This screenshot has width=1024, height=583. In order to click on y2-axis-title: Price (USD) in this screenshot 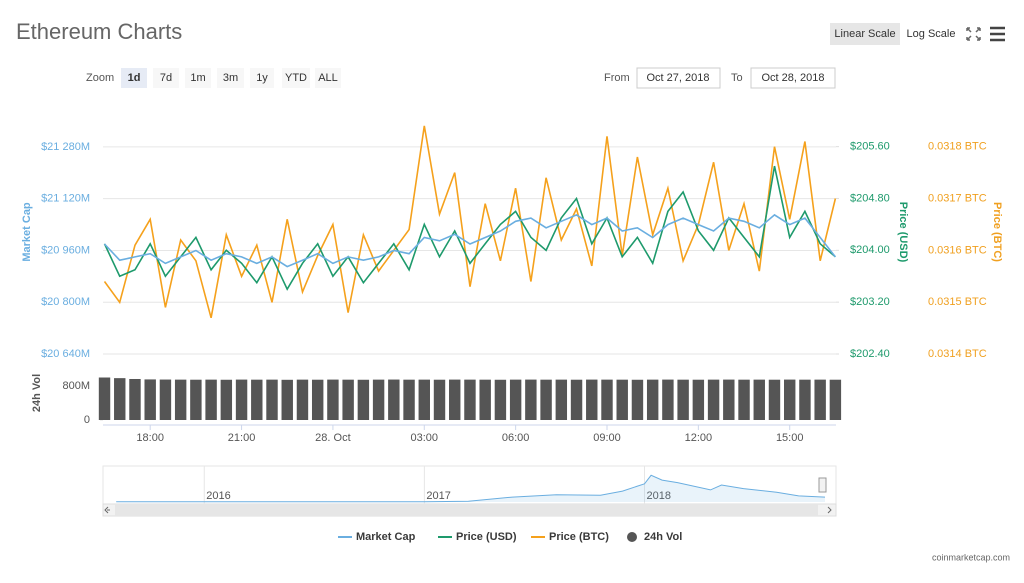, I will do `click(903, 232)`.